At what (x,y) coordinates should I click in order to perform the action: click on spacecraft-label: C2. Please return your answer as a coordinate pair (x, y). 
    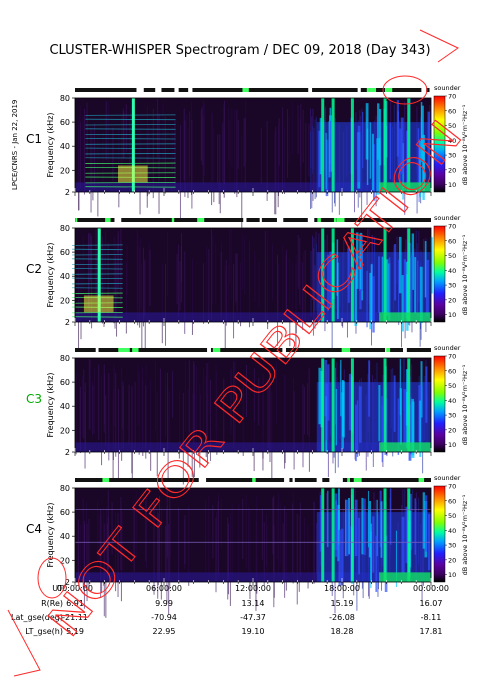
    Looking at the image, I should click on (34, 269).